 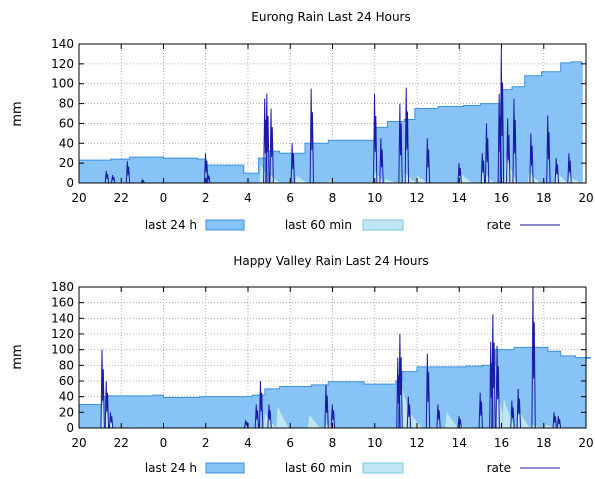 What do you see at coordinates (335, 375) in the screenshot?
I see `series-last-24h-edge` at bounding box center [335, 375].